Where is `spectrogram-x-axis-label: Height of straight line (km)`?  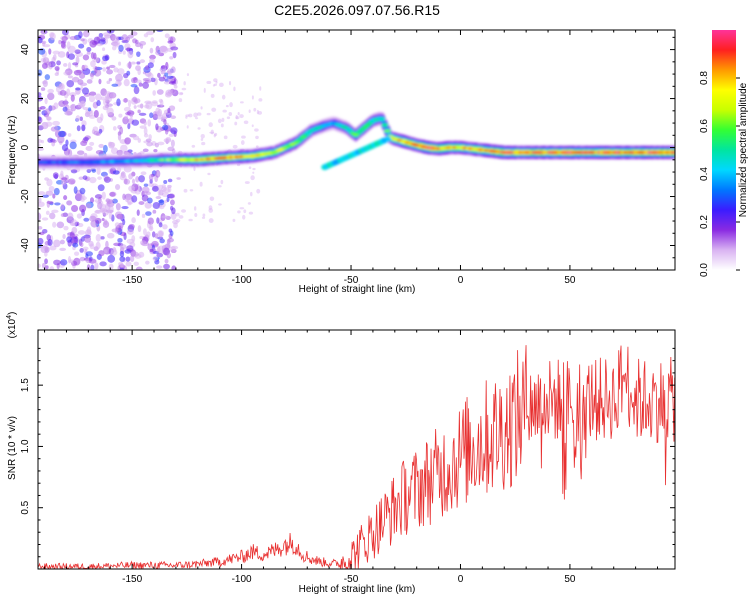 spectrogram-x-axis-label: Height of straight line (km) is located at coordinates (357, 289).